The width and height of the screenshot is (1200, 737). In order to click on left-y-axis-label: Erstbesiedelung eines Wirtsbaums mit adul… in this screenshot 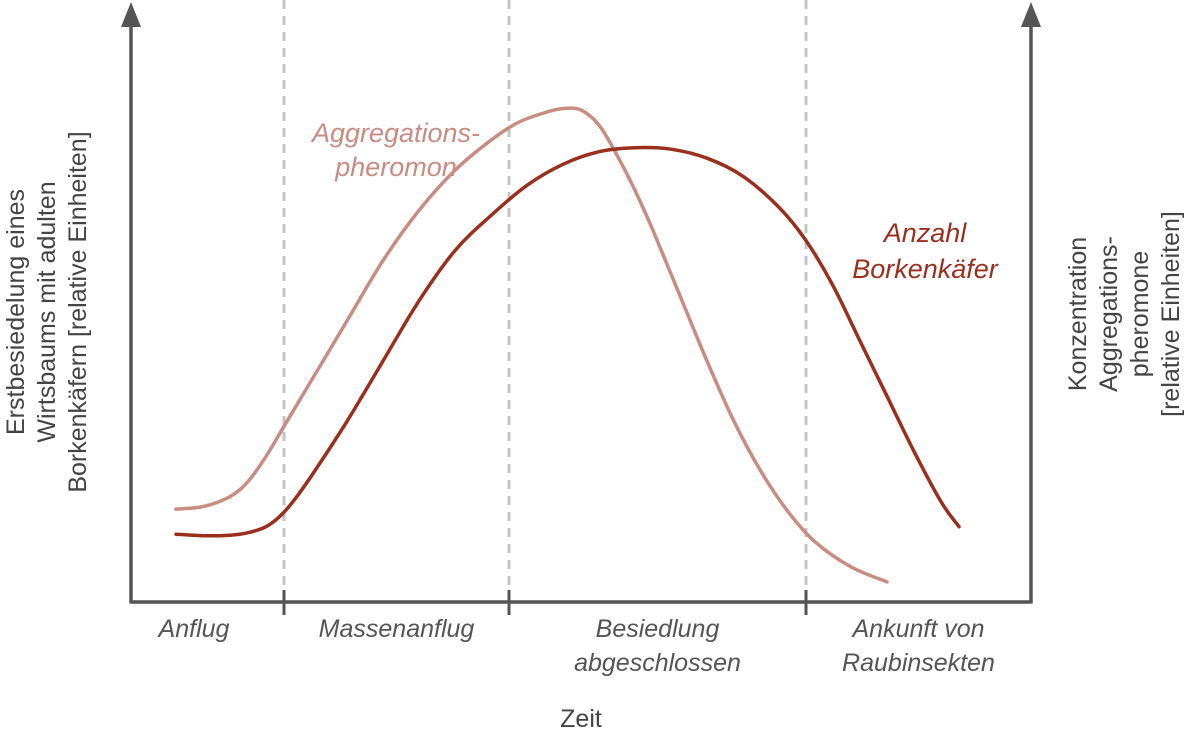, I will do `click(47, 311)`.